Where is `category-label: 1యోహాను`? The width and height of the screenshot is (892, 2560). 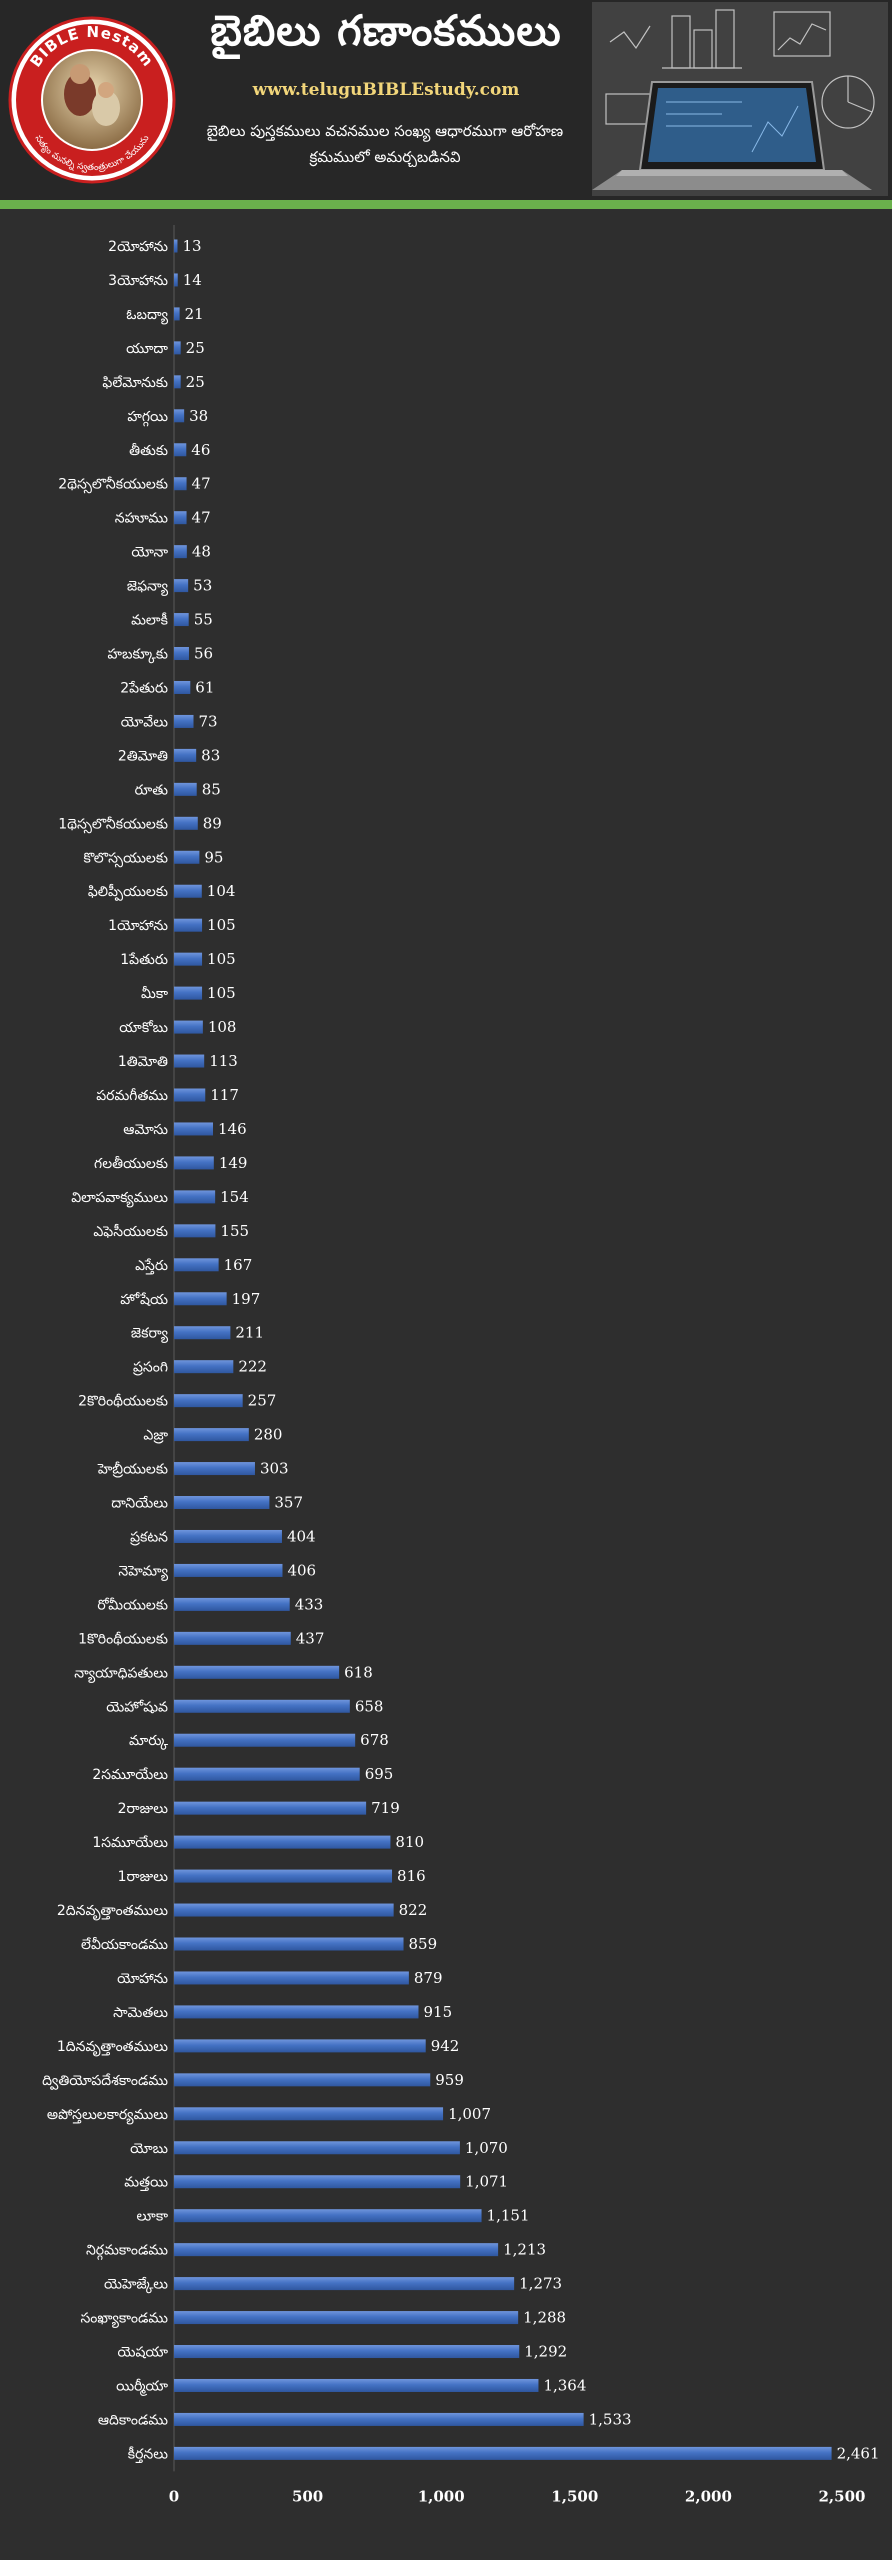 category-label: 1యోహాను is located at coordinates (138, 926).